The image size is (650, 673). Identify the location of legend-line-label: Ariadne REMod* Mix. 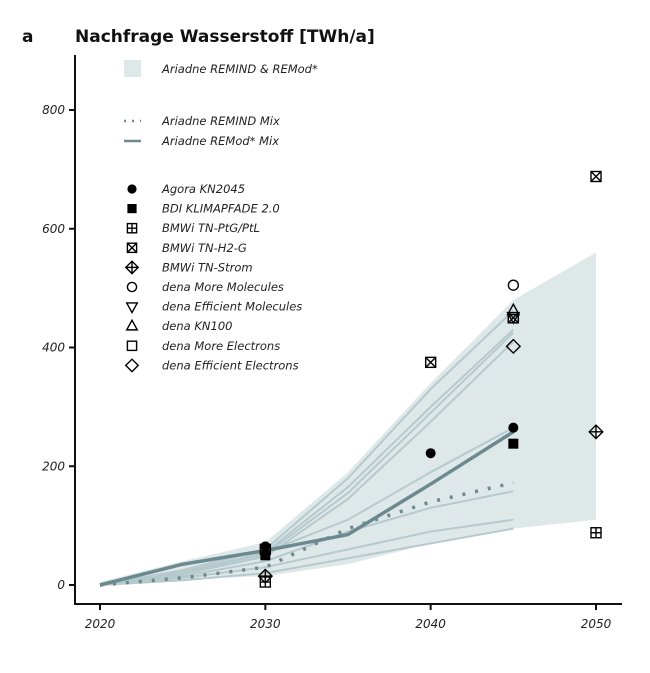
(220, 141).